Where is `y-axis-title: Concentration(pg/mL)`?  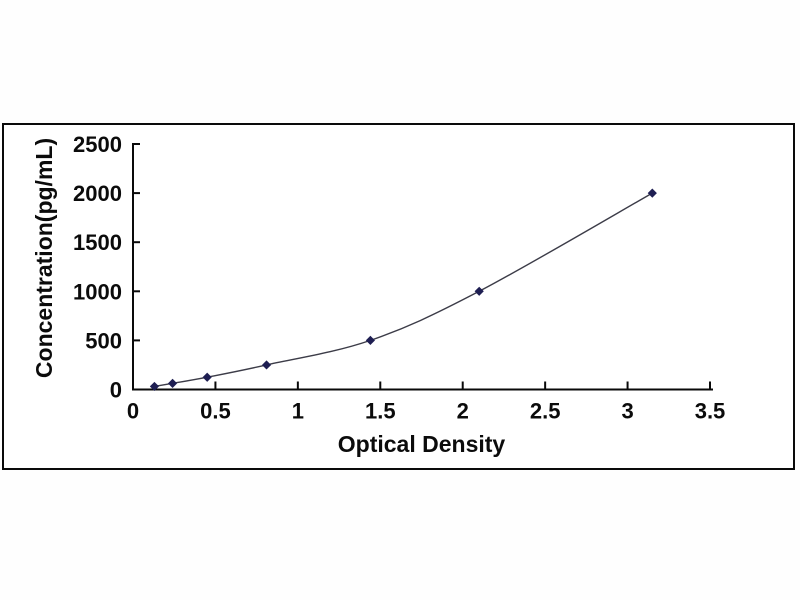
y-axis-title: Concentration(pg/mL) is located at coordinates (44, 258).